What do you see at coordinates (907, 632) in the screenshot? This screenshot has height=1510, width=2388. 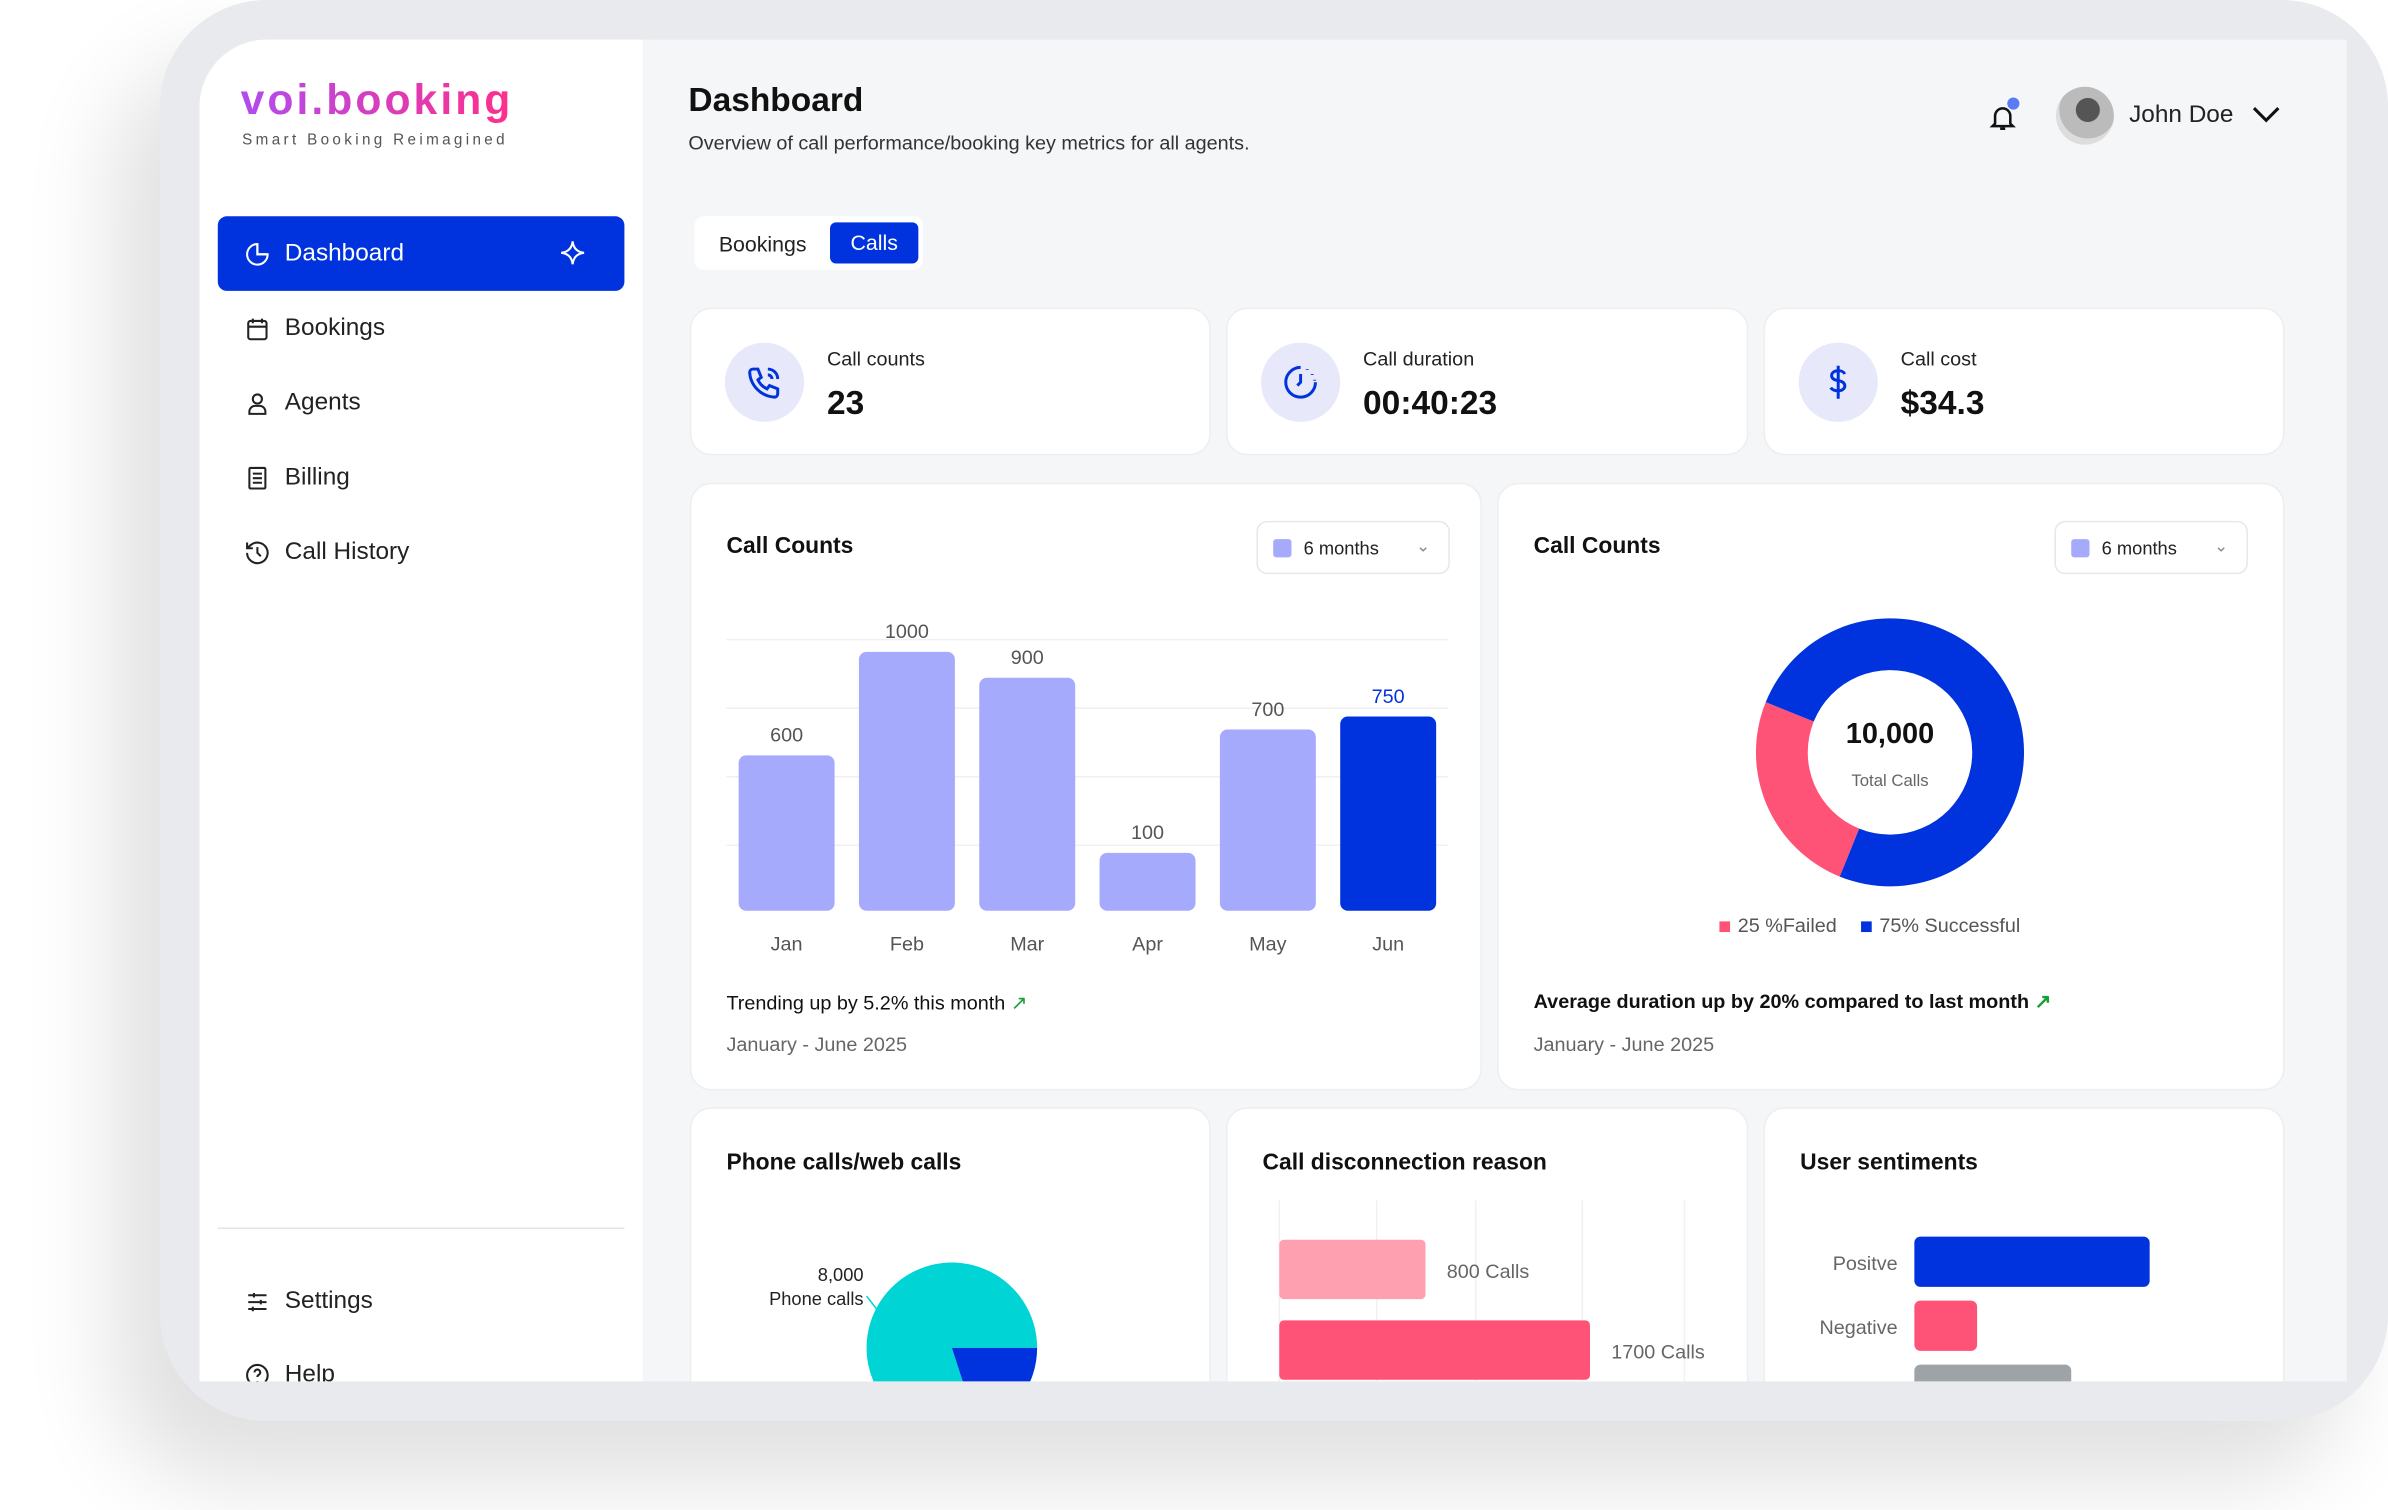 I see `bar-value-label: 1000` at bounding box center [907, 632].